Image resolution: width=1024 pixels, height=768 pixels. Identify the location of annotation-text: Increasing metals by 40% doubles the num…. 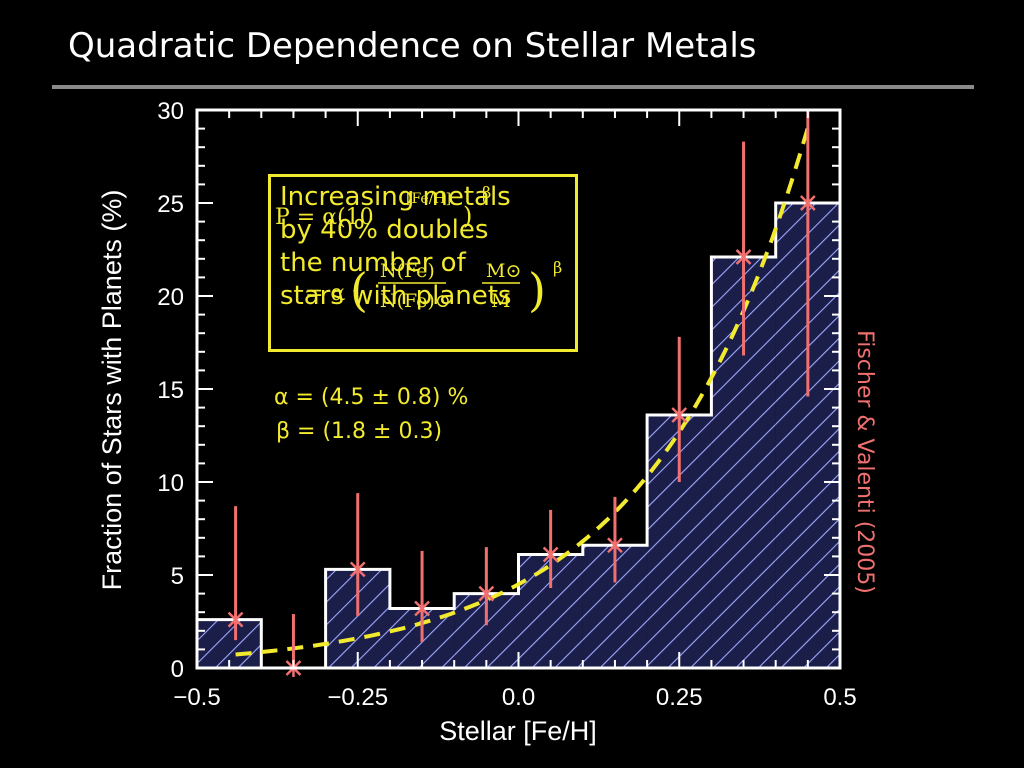
(396, 246).